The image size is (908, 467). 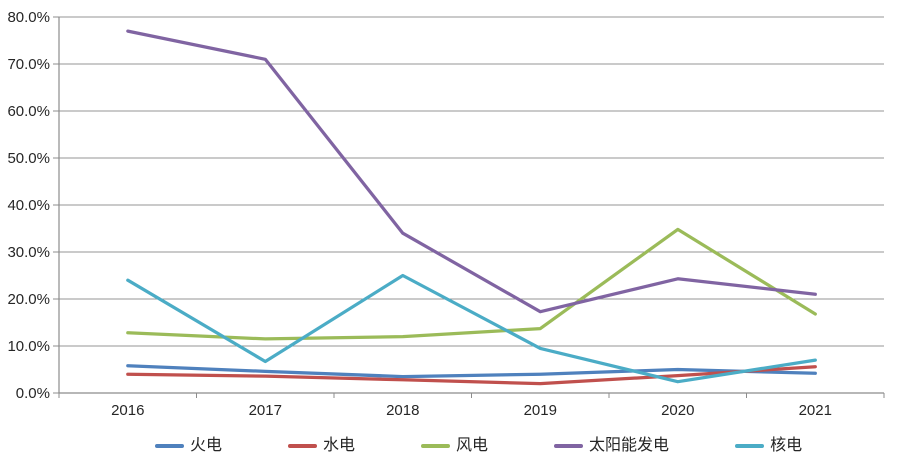 What do you see at coordinates (815, 410) in the screenshot?
I see `x-axis-label: 2021` at bounding box center [815, 410].